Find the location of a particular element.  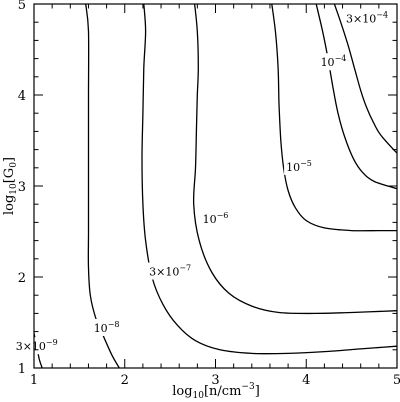

y-tick-label: 2 is located at coordinates (22, 278).